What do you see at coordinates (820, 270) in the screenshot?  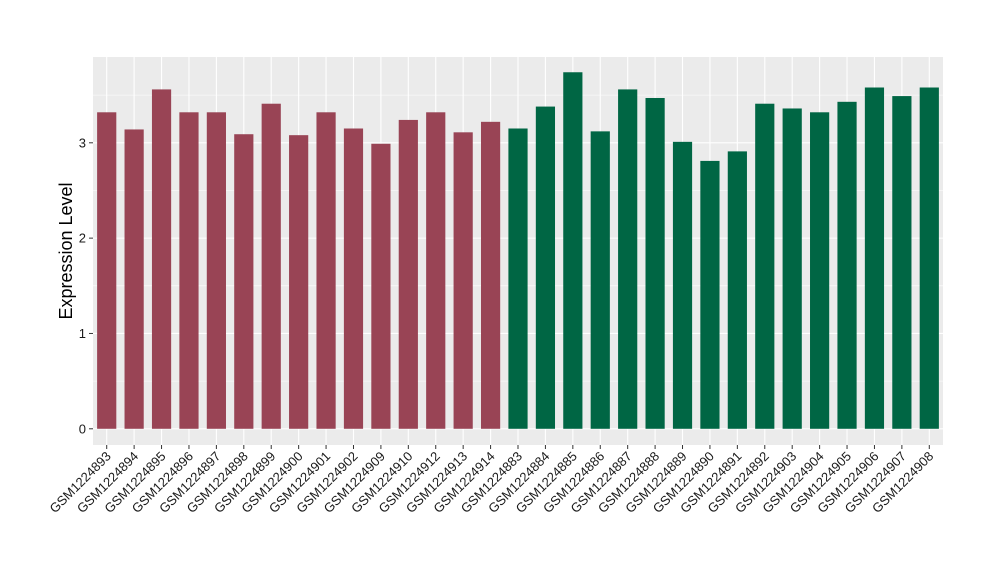 I see `bar-GSM1224904` at bounding box center [820, 270].